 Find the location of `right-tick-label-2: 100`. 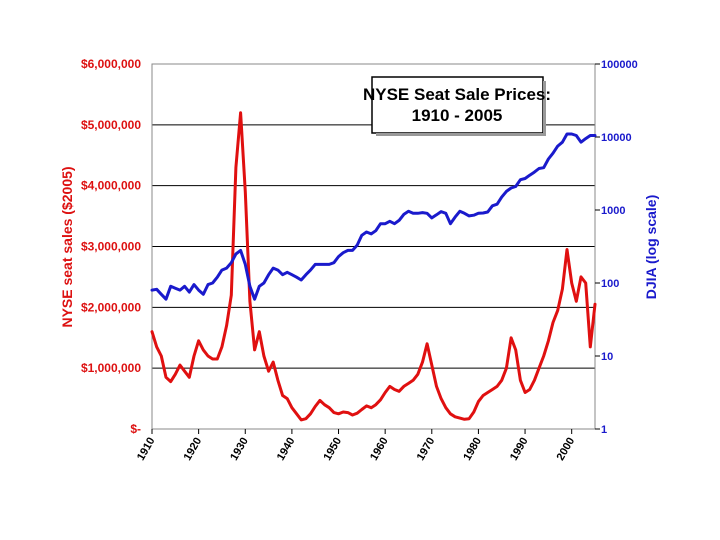

right-tick-label-2: 100 is located at coordinates (610, 284).